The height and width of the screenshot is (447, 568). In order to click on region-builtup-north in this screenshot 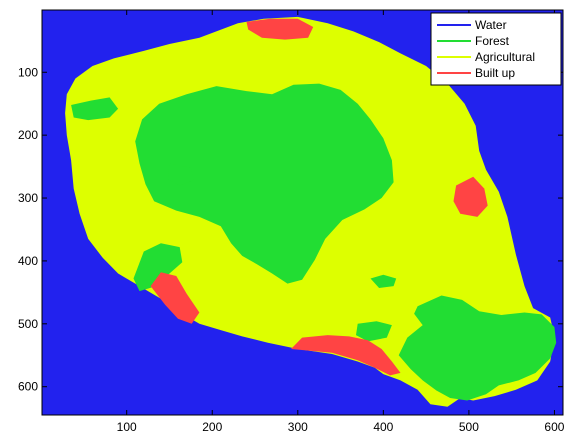, I will do `click(280, 29)`.